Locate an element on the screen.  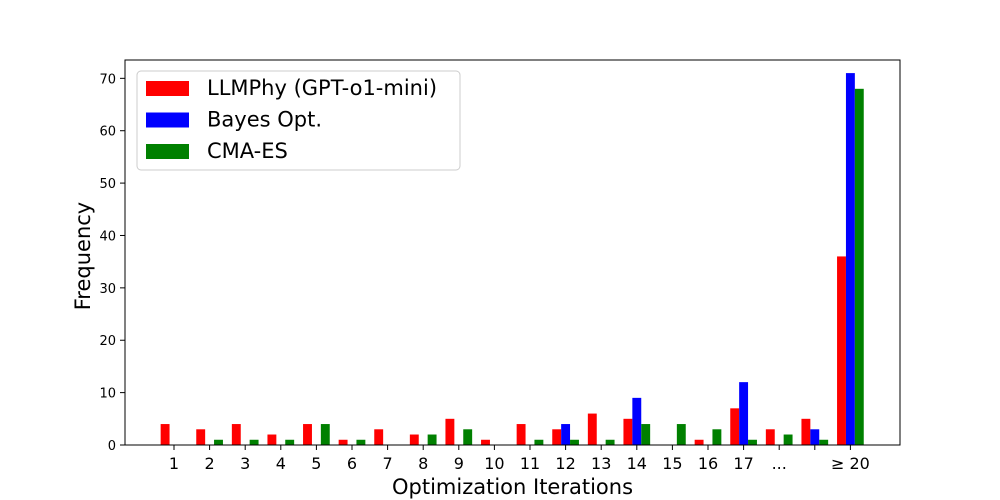
x-tick-label: 13 is located at coordinates (601, 463).